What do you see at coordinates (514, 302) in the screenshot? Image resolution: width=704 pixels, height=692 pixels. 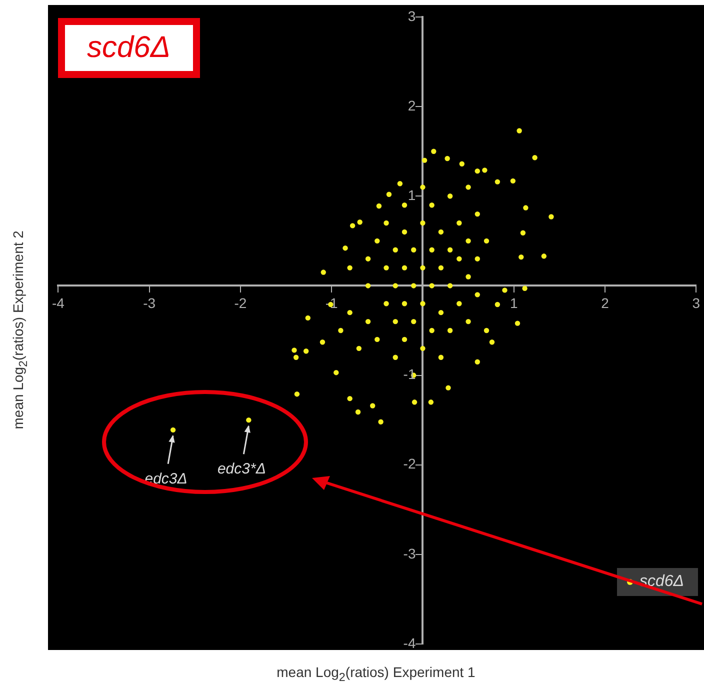 I see `x-tick-label: 1` at bounding box center [514, 302].